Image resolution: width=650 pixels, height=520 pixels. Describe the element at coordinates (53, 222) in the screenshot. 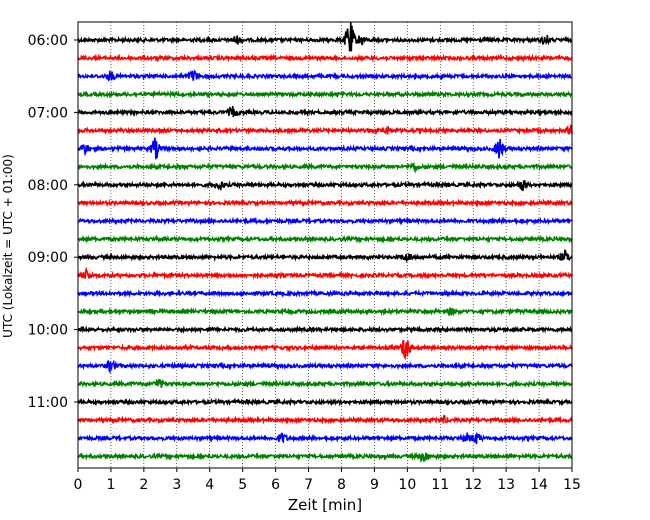

I see `y-axis-ticks: 06:00 07:00 08:00 09:00 10:00 11:00` at that location.